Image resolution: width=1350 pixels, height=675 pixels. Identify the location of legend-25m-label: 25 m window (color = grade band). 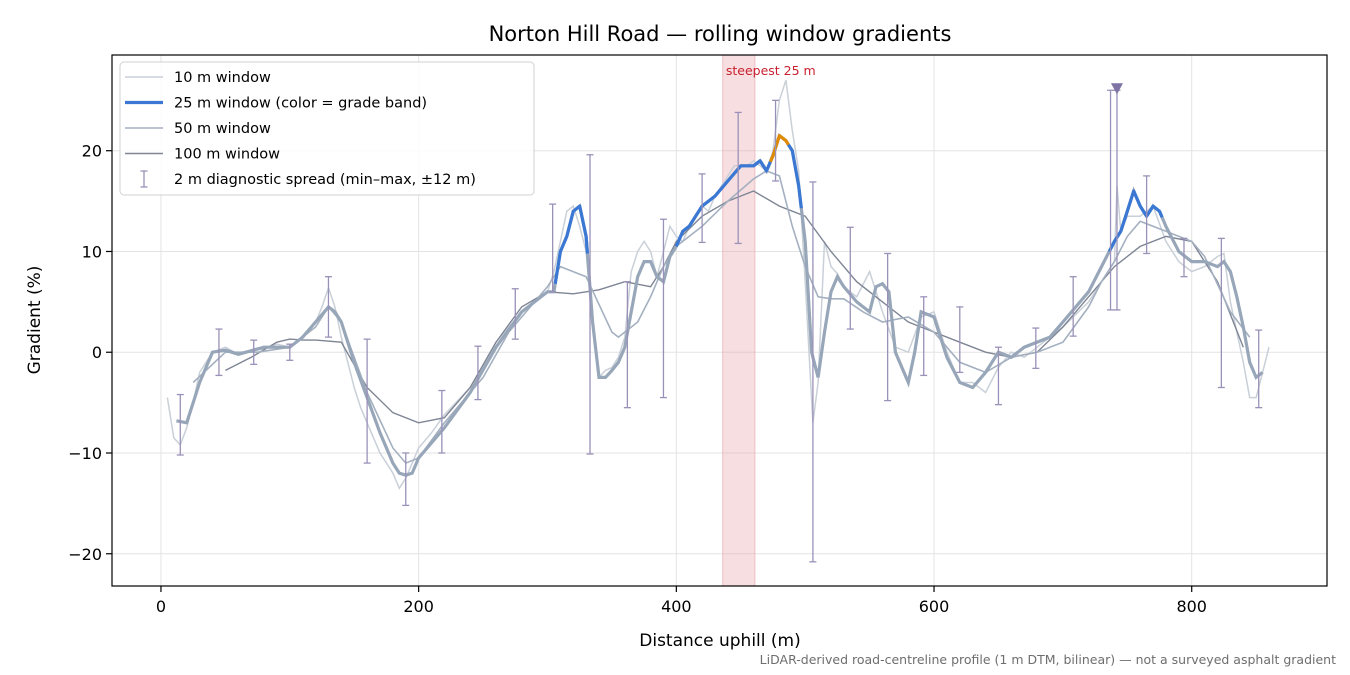
(300, 104).